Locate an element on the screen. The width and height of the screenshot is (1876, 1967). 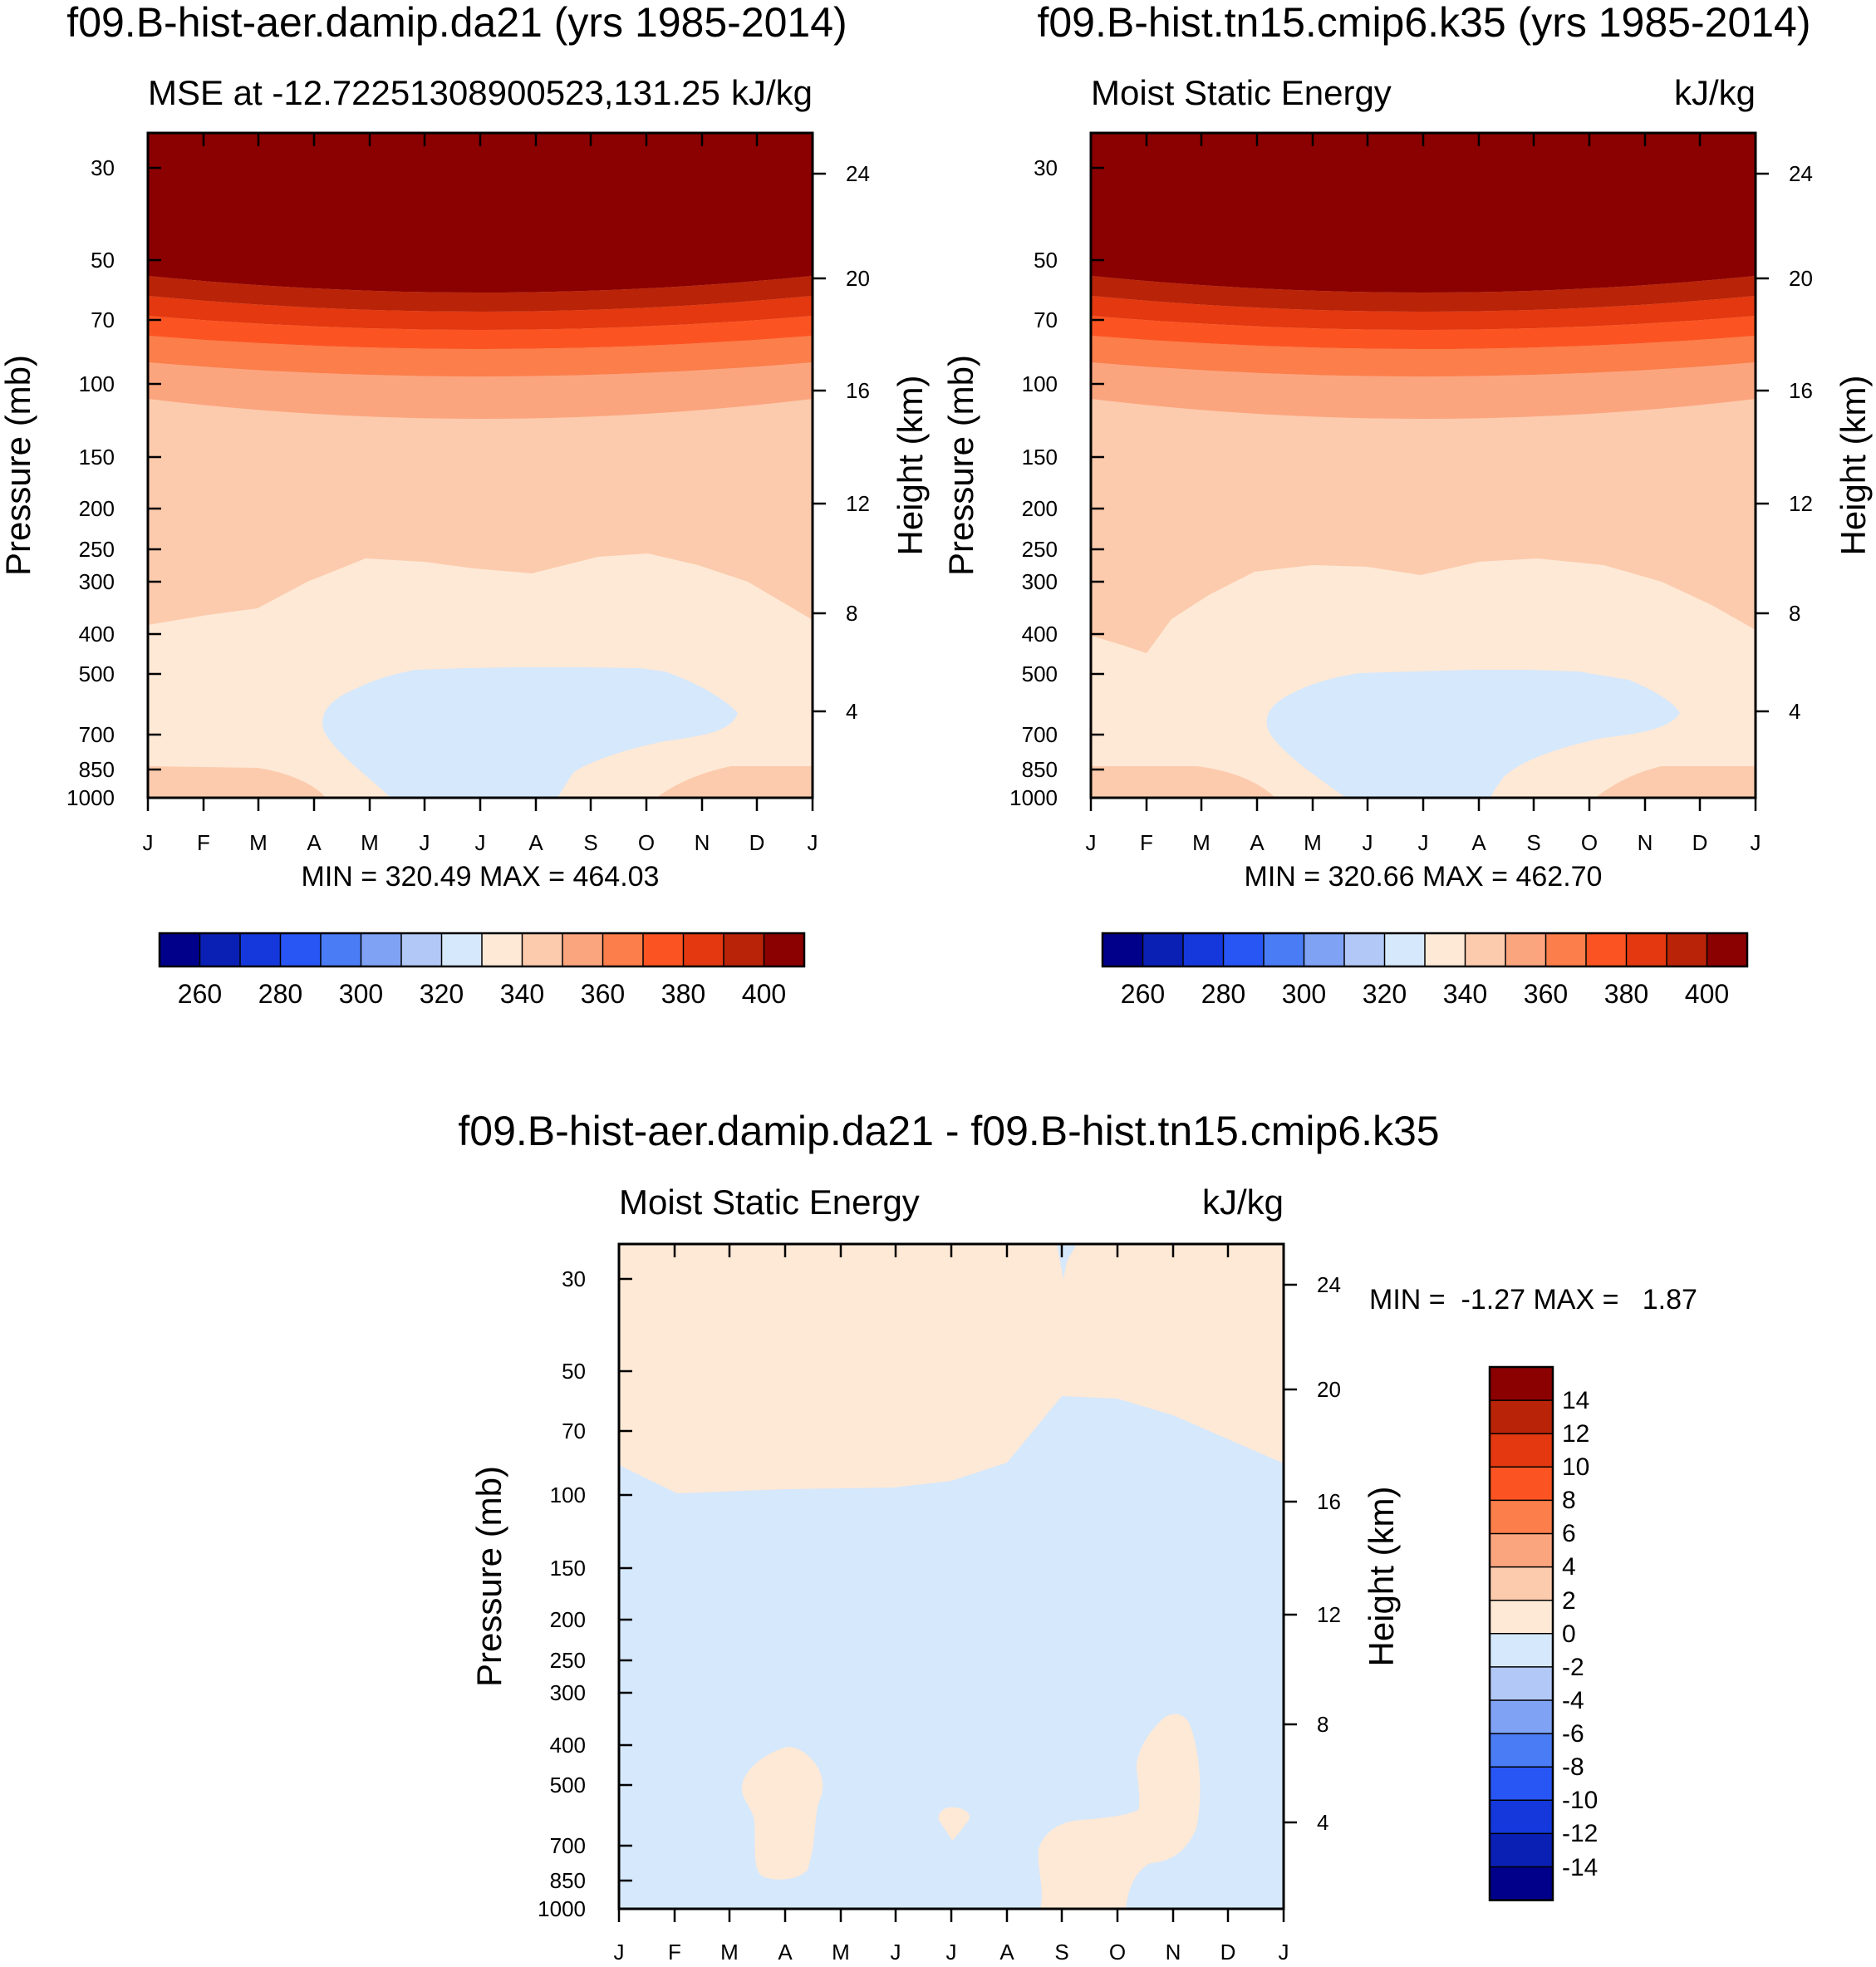
y2-tick-label: 12 is located at coordinates (1329, 1614).